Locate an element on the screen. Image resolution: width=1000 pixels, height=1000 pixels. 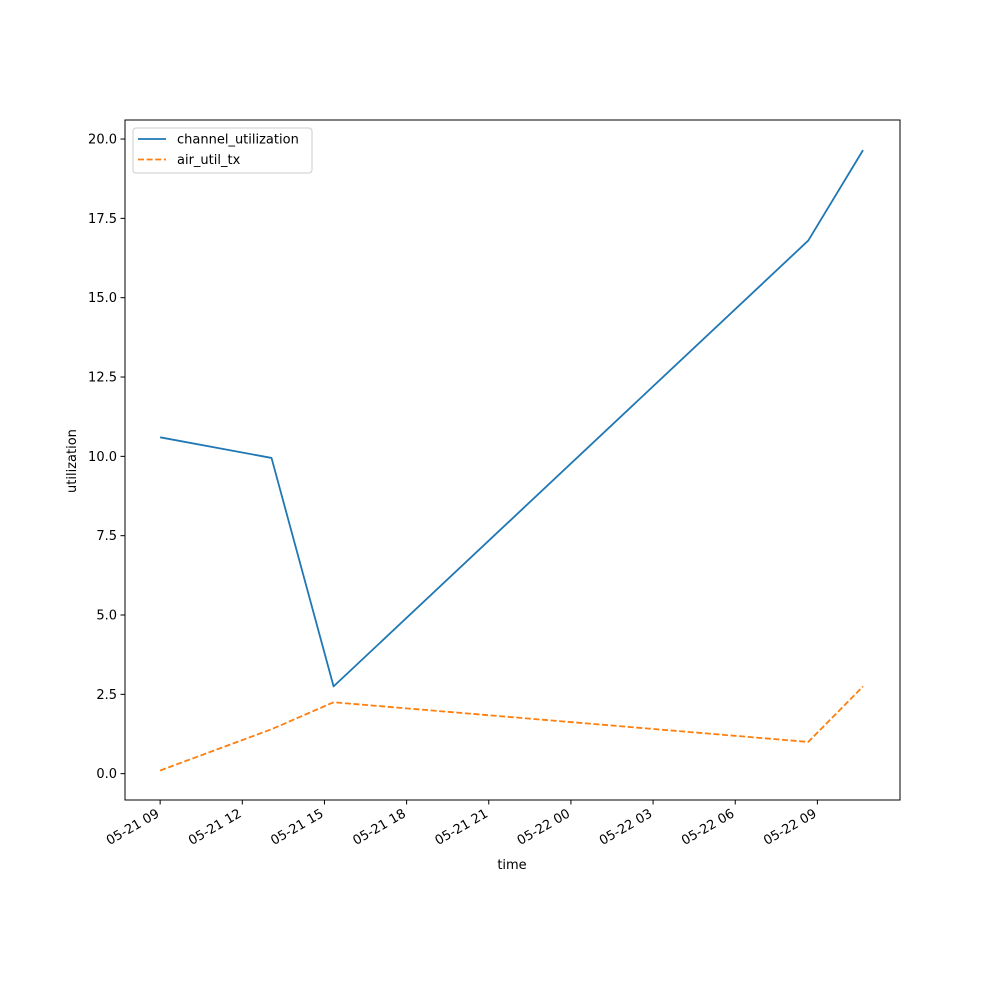
legend: channel_utilization air_util_tx is located at coordinates (222, 150).